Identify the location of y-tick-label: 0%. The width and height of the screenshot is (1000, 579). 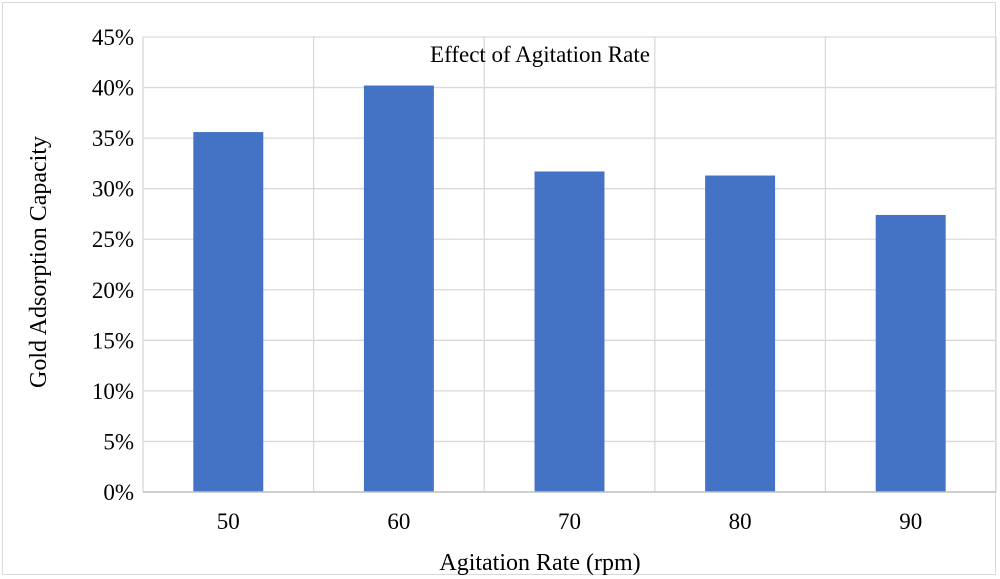
(118, 492).